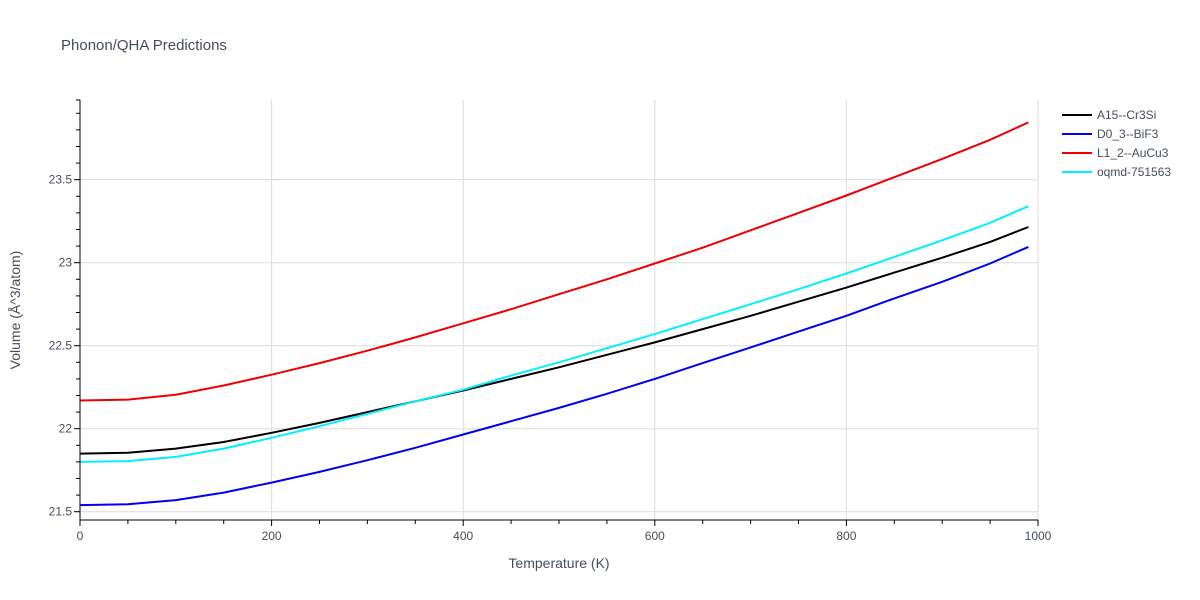 This screenshot has width=1200, height=600. Describe the element at coordinates (1126, 115) in the screenshot. I see `legend-label: A15--Cr3Si` at that location.